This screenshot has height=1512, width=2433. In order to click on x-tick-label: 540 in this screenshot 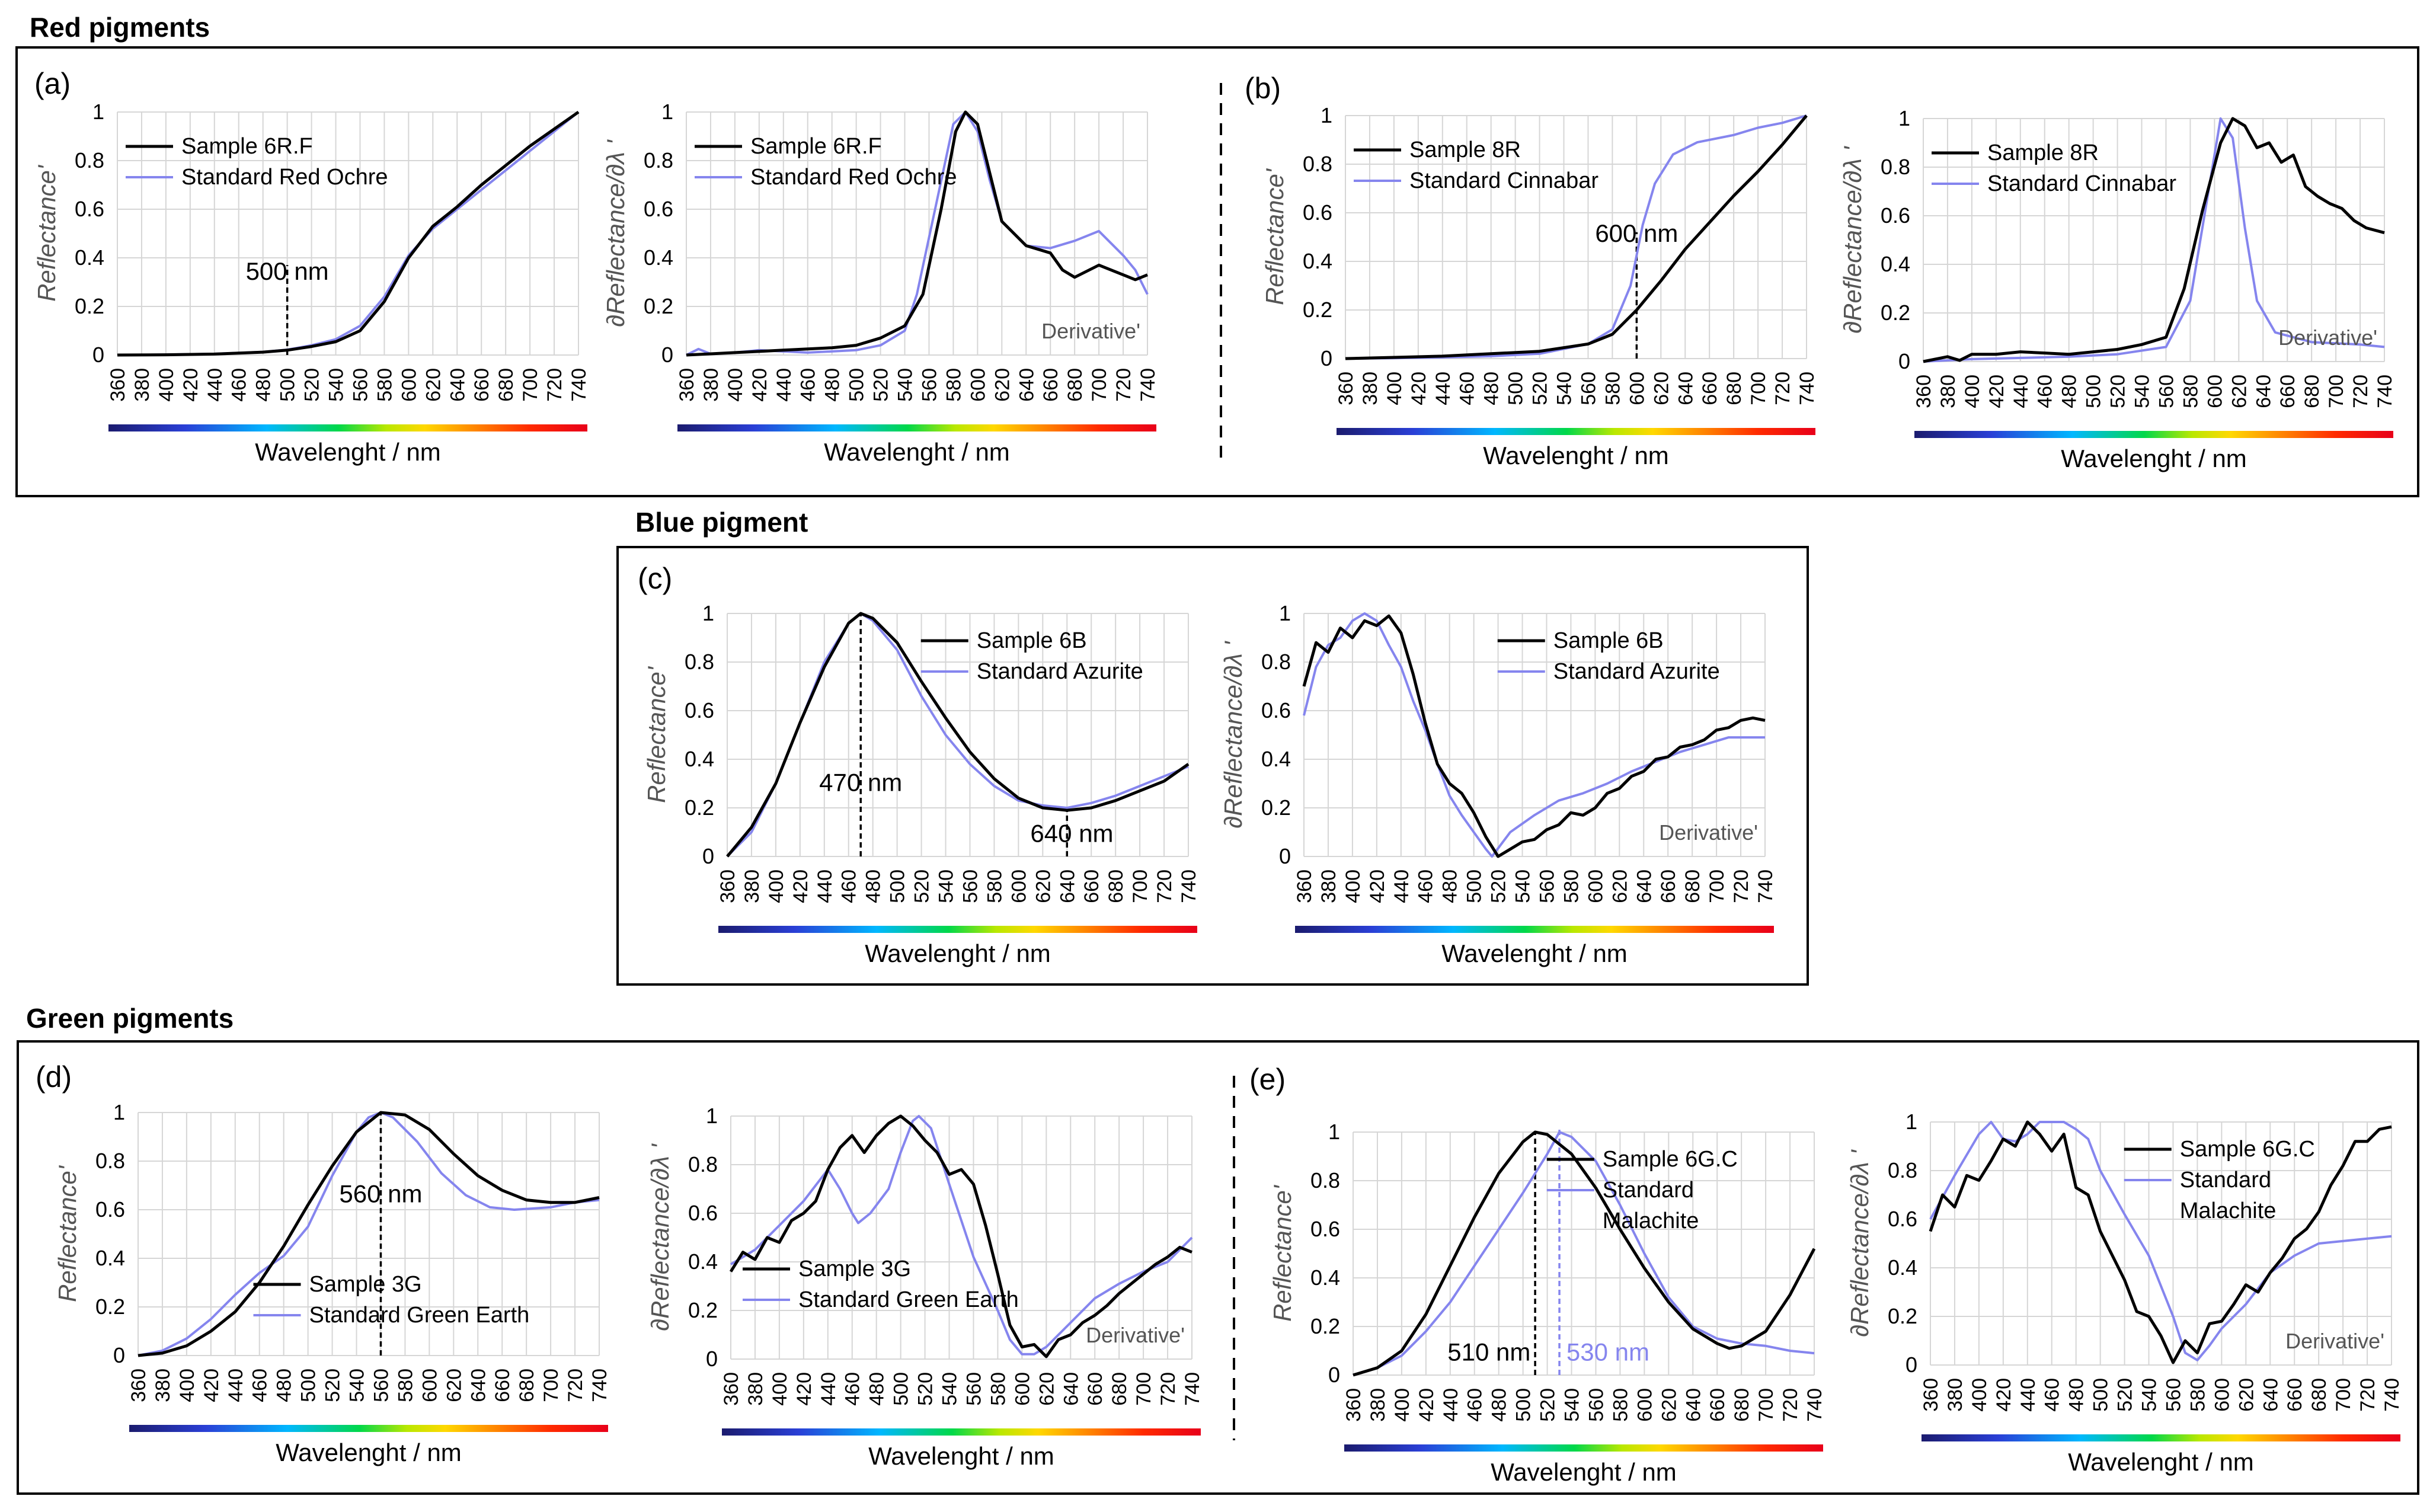, I will do `click(905, 385)`.